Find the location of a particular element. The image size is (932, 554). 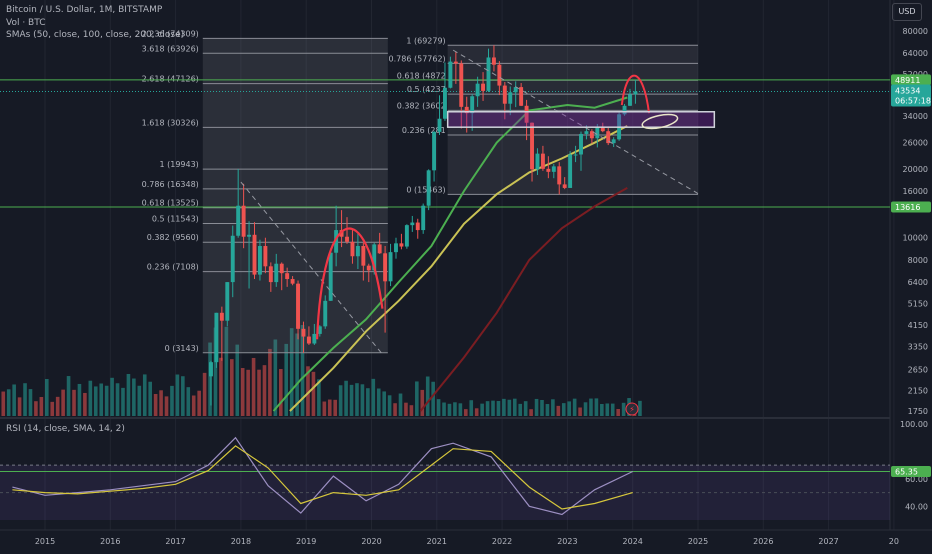

sma-legend: SMAs (50, close, 100, close, 200, close) is located at coordinates (95, 35).